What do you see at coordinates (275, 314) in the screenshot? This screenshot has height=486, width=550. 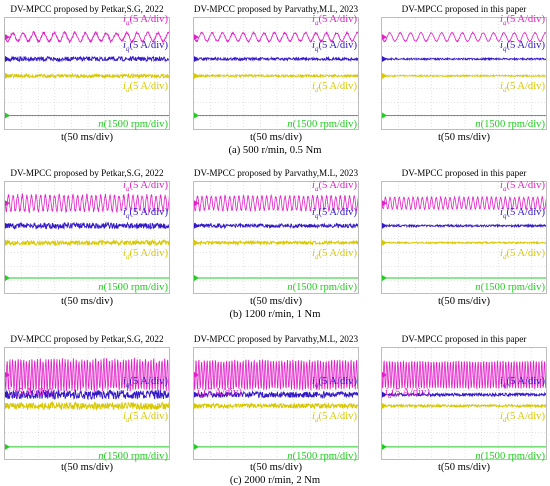 I see `row-caption: (b) 1200 r/min, 1 Nm` at bounding box center [275, 314].